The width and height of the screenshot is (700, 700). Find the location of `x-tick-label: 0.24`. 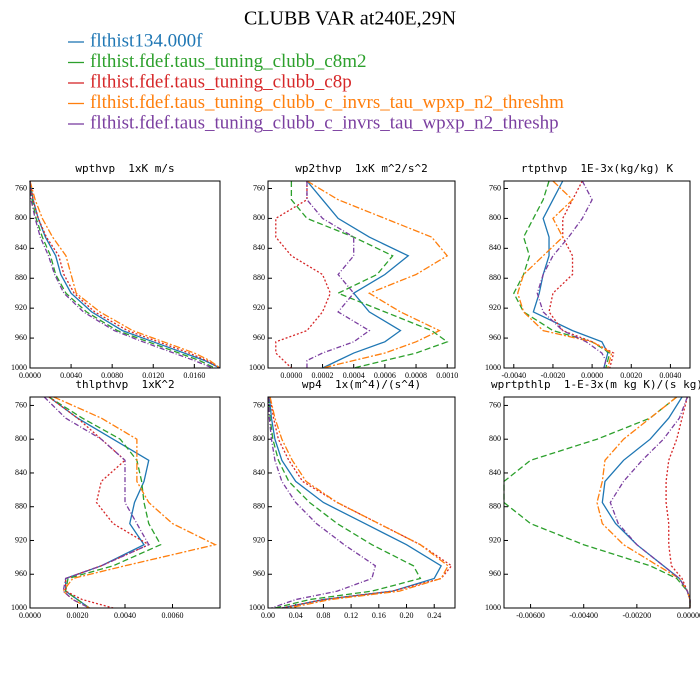

x-tick-label: 0.24 is located at coordinates (434, 615).